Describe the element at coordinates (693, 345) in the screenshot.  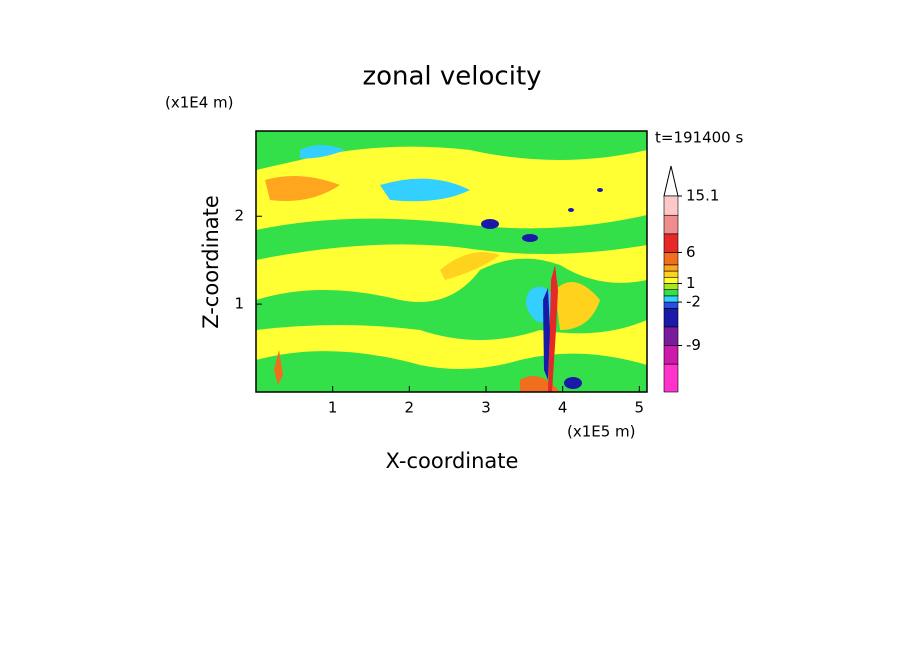
I see `colorbar-tick-label: -9` at that location.